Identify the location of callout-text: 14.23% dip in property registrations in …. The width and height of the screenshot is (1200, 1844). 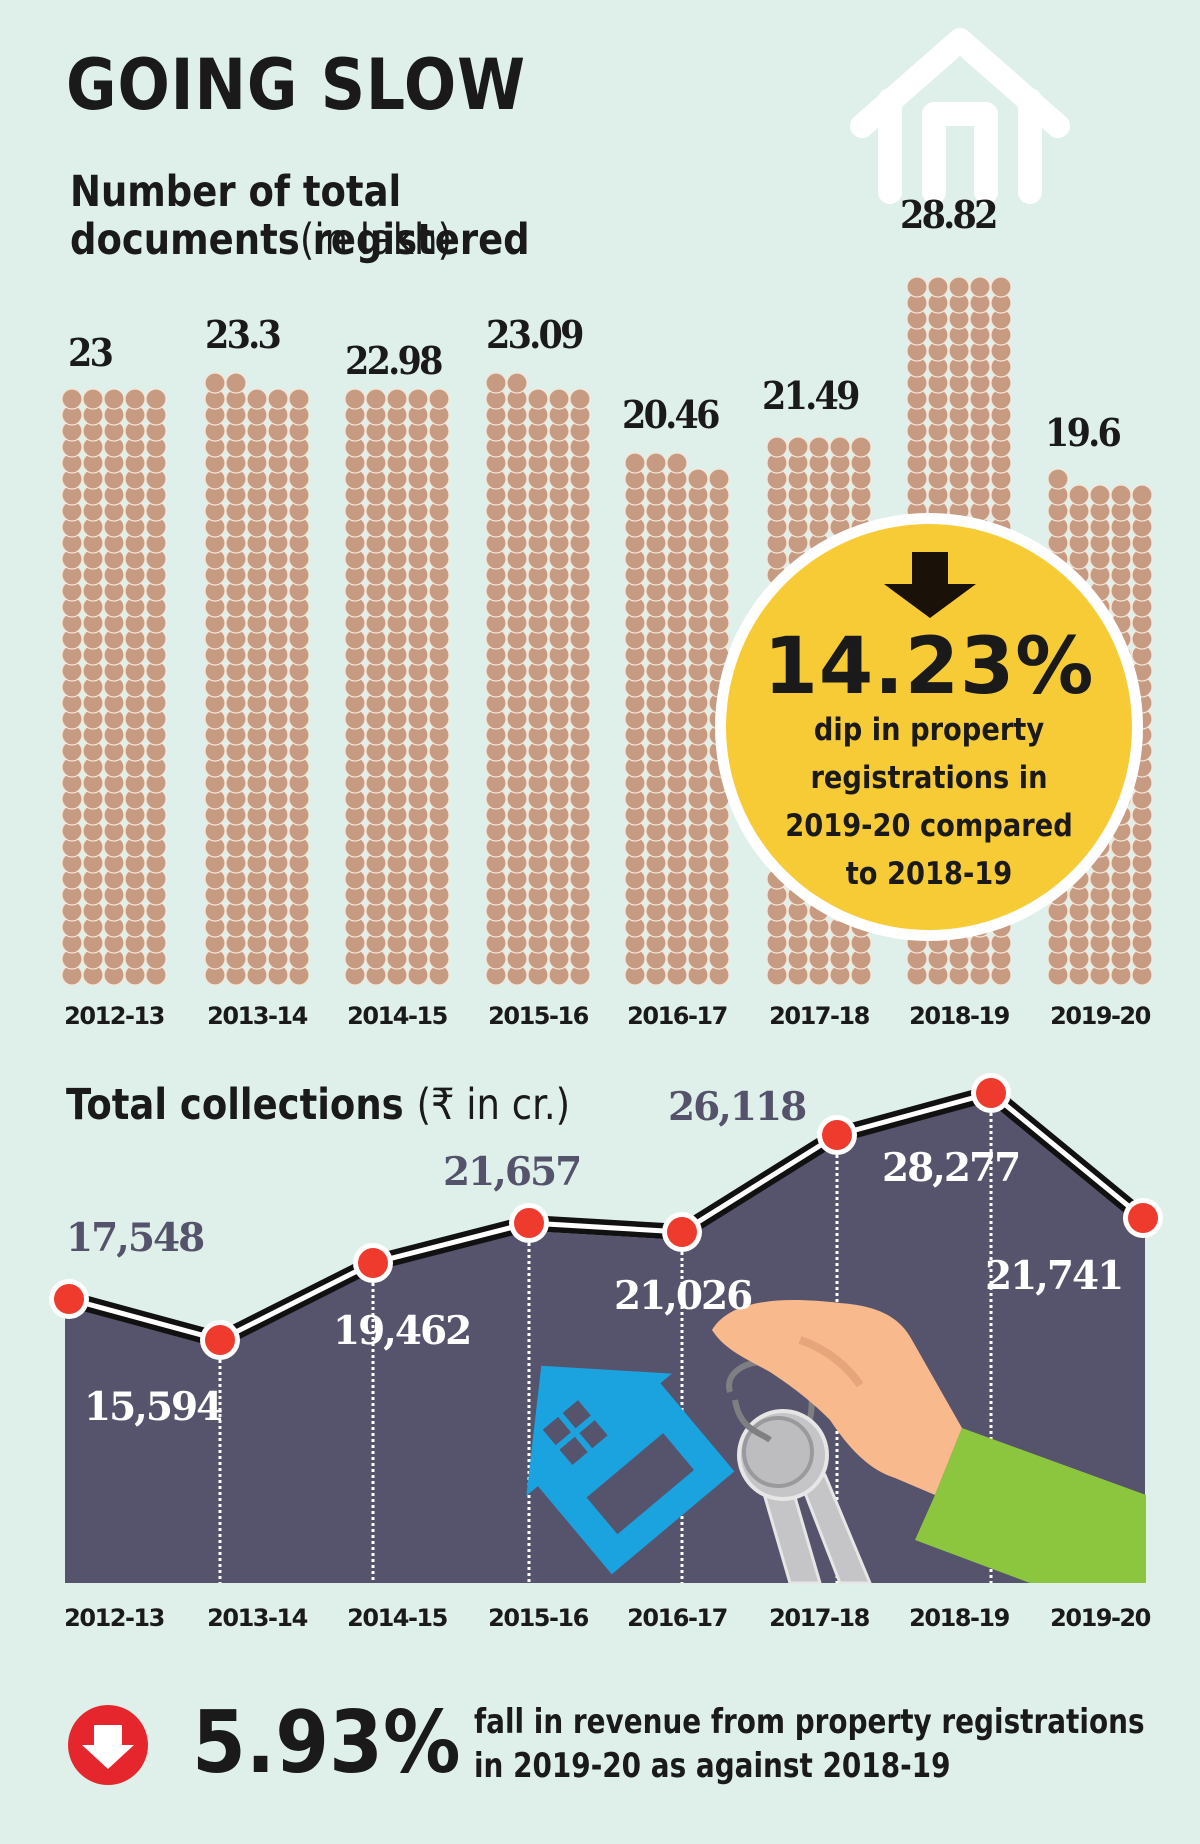
(929, 763).